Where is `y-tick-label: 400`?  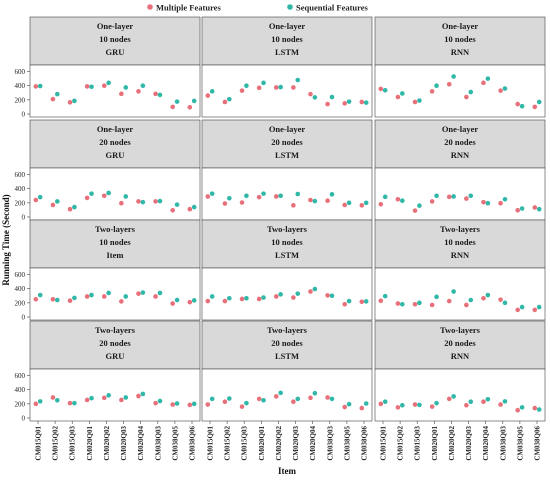 y-tick-label: 400 is located at coordinates (20, 390).